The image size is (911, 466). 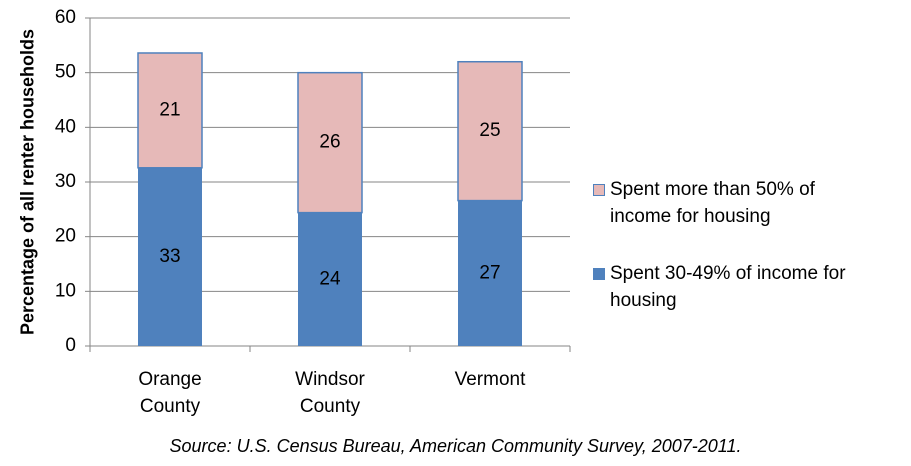 What do you see at coordinates (65, 236) in the screenshot?
I see `y-tick-label: 20` at bounding box center [65, 236].